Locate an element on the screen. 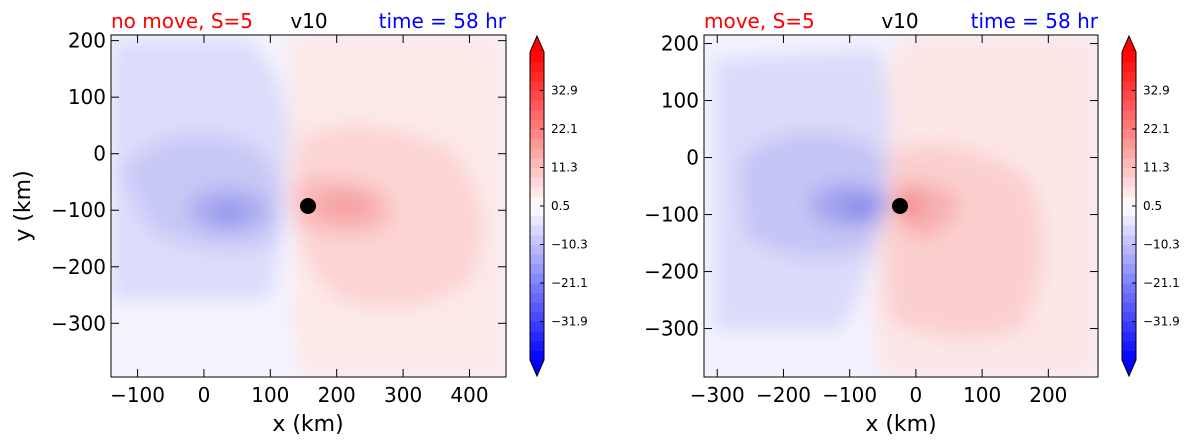  xtick-label-right: 100 is located at coordinates (982, 395).